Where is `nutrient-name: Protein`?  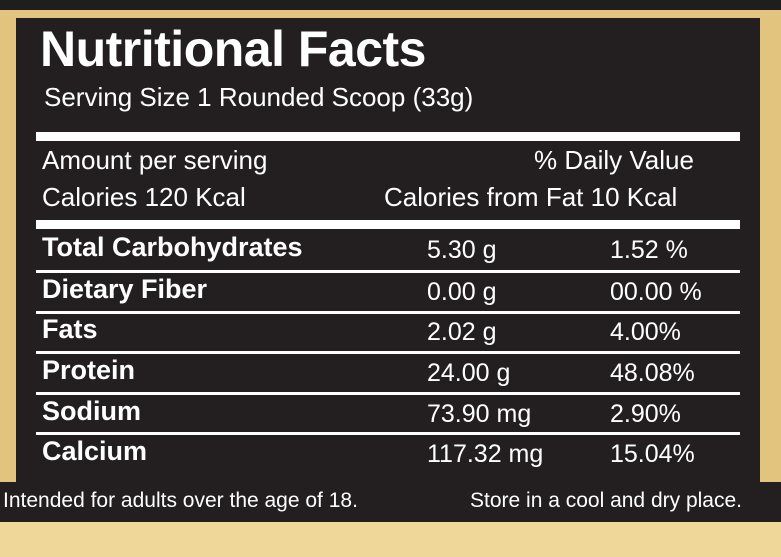
nutrient-name: Protein is located at coordinates (89, 370).